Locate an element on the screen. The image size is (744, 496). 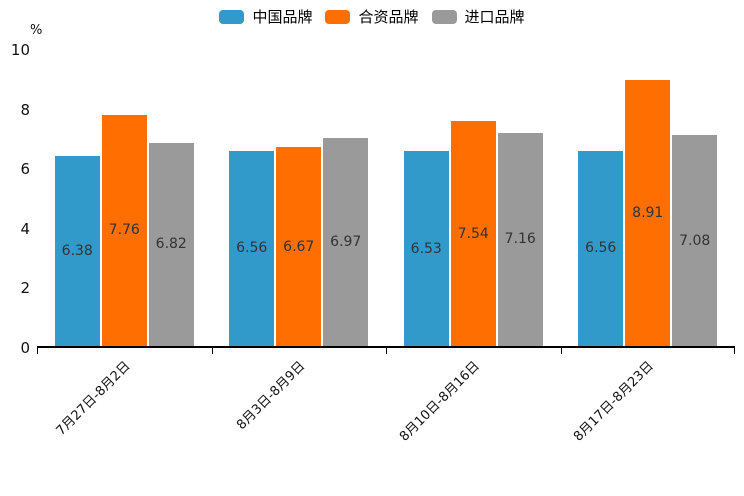
bar-合资品牌-2: 7.54 is located at coordinates (473, 233).